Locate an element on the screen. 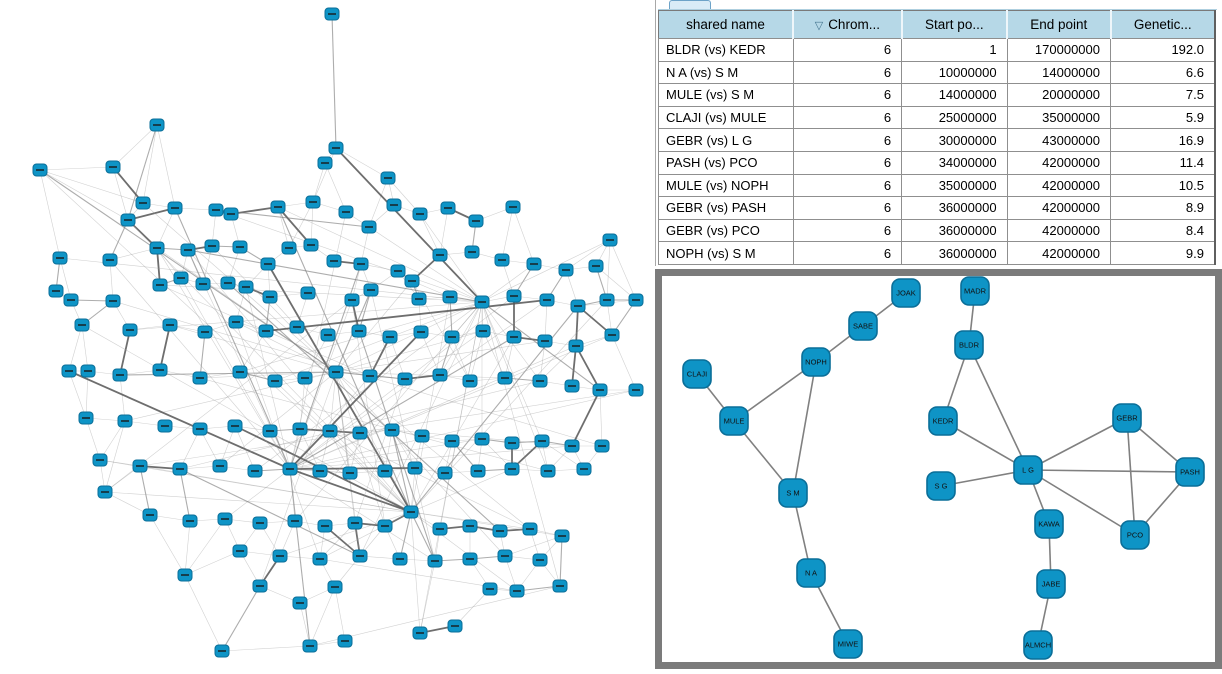 The image size is (1222, 674). graph-node-madr: MADR is located at coordinates (975, 291).